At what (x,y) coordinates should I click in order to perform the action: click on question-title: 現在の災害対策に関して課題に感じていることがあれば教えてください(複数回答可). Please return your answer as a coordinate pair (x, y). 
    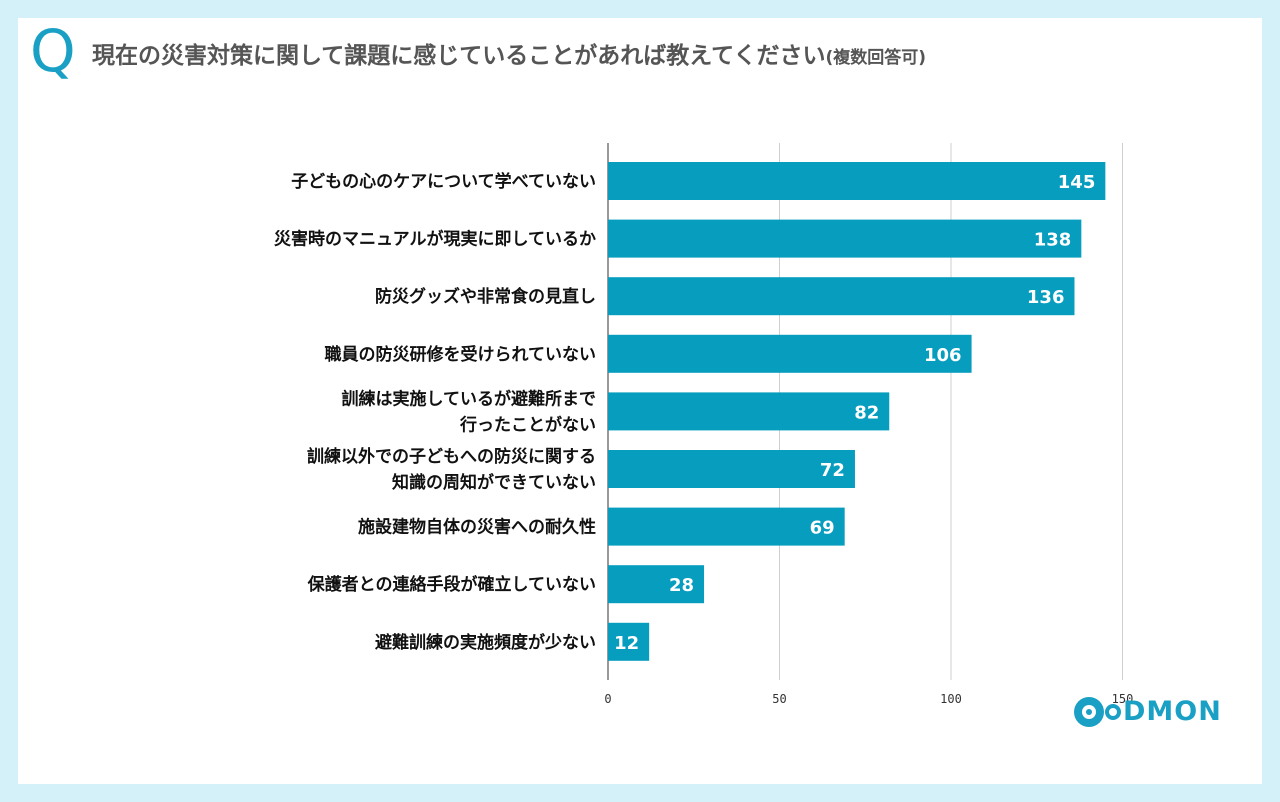
    Looking at the image, I should click on (509, 53).